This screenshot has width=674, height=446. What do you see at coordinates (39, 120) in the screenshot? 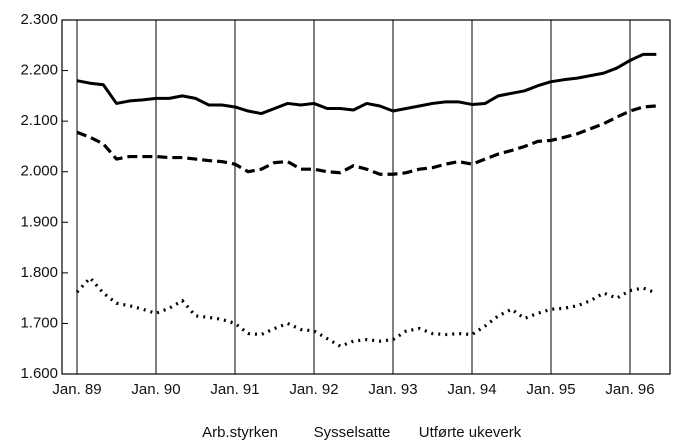
I see `y-tick-label: 2.100` at bounding box center [39, 120].